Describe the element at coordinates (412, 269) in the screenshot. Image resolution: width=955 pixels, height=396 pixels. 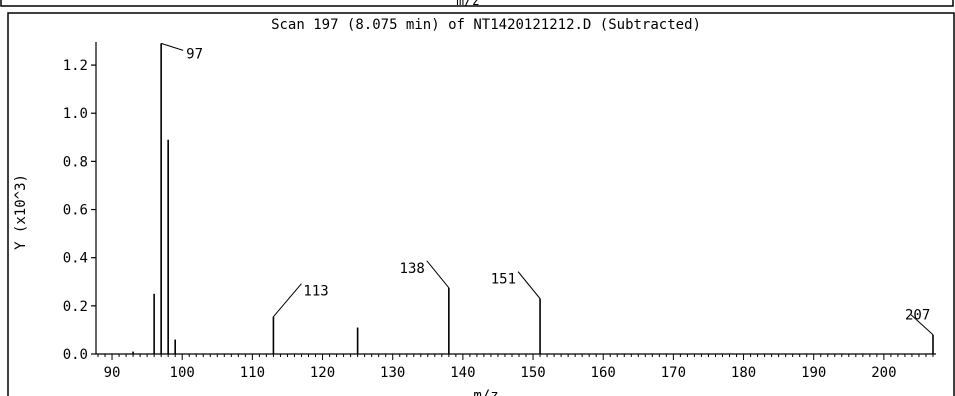
I see `annotation-label: 138` at that location.